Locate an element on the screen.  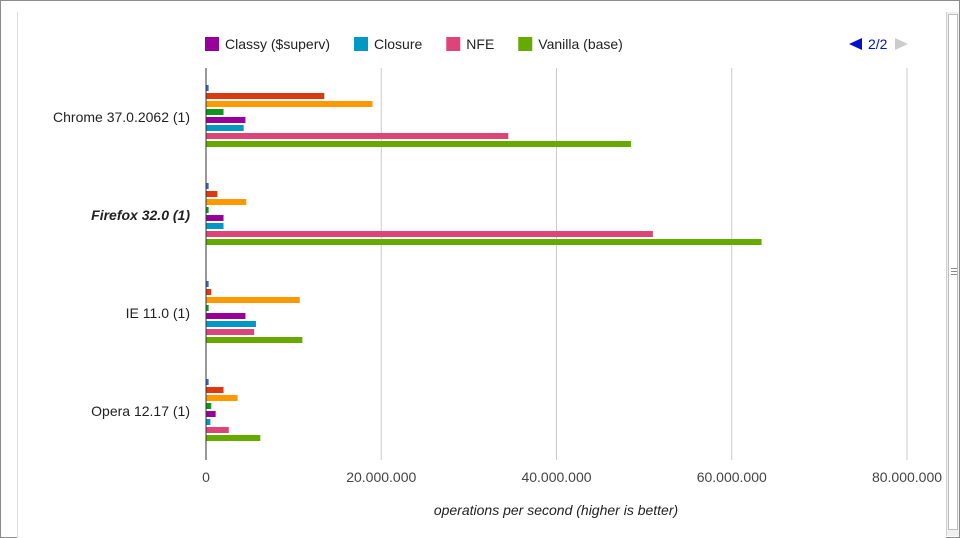
legend-pager: 2/2 is located at coordinates (878, 44).